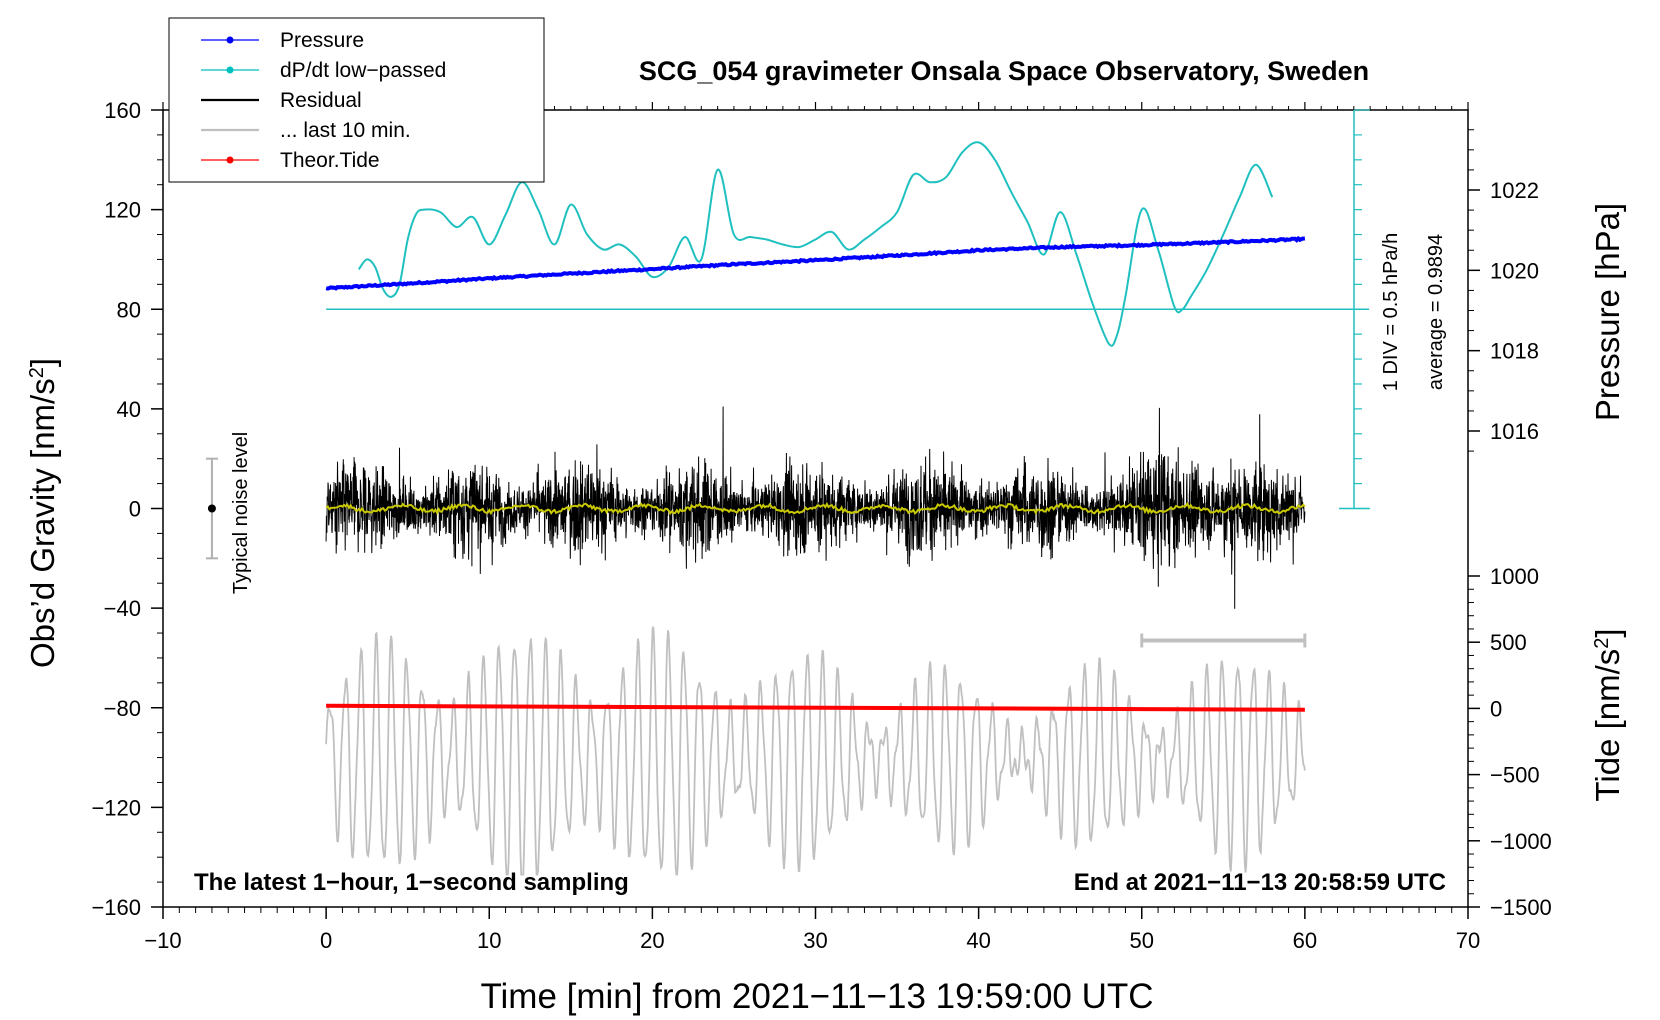  I want to click on y-tick-label: 160, so click(122, 110).